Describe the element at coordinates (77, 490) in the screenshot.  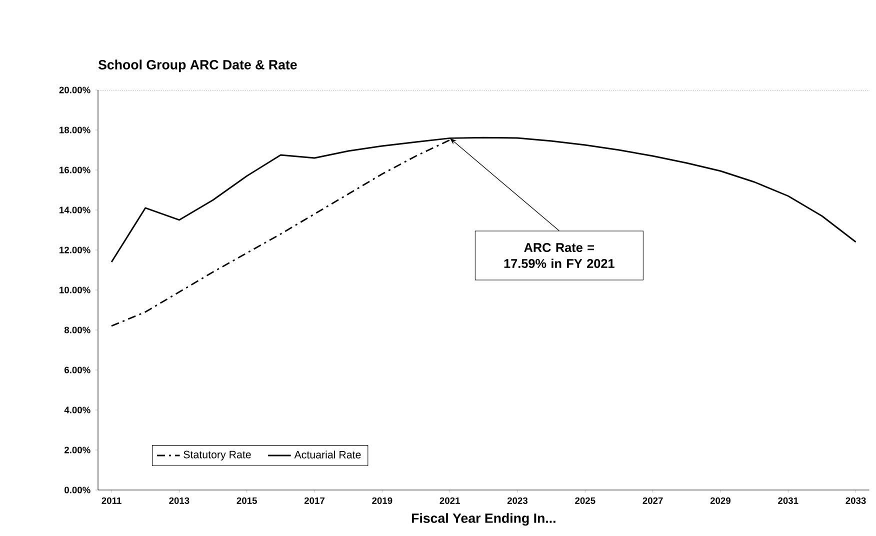
I see `y-tick-label: 0.00%` at that location.